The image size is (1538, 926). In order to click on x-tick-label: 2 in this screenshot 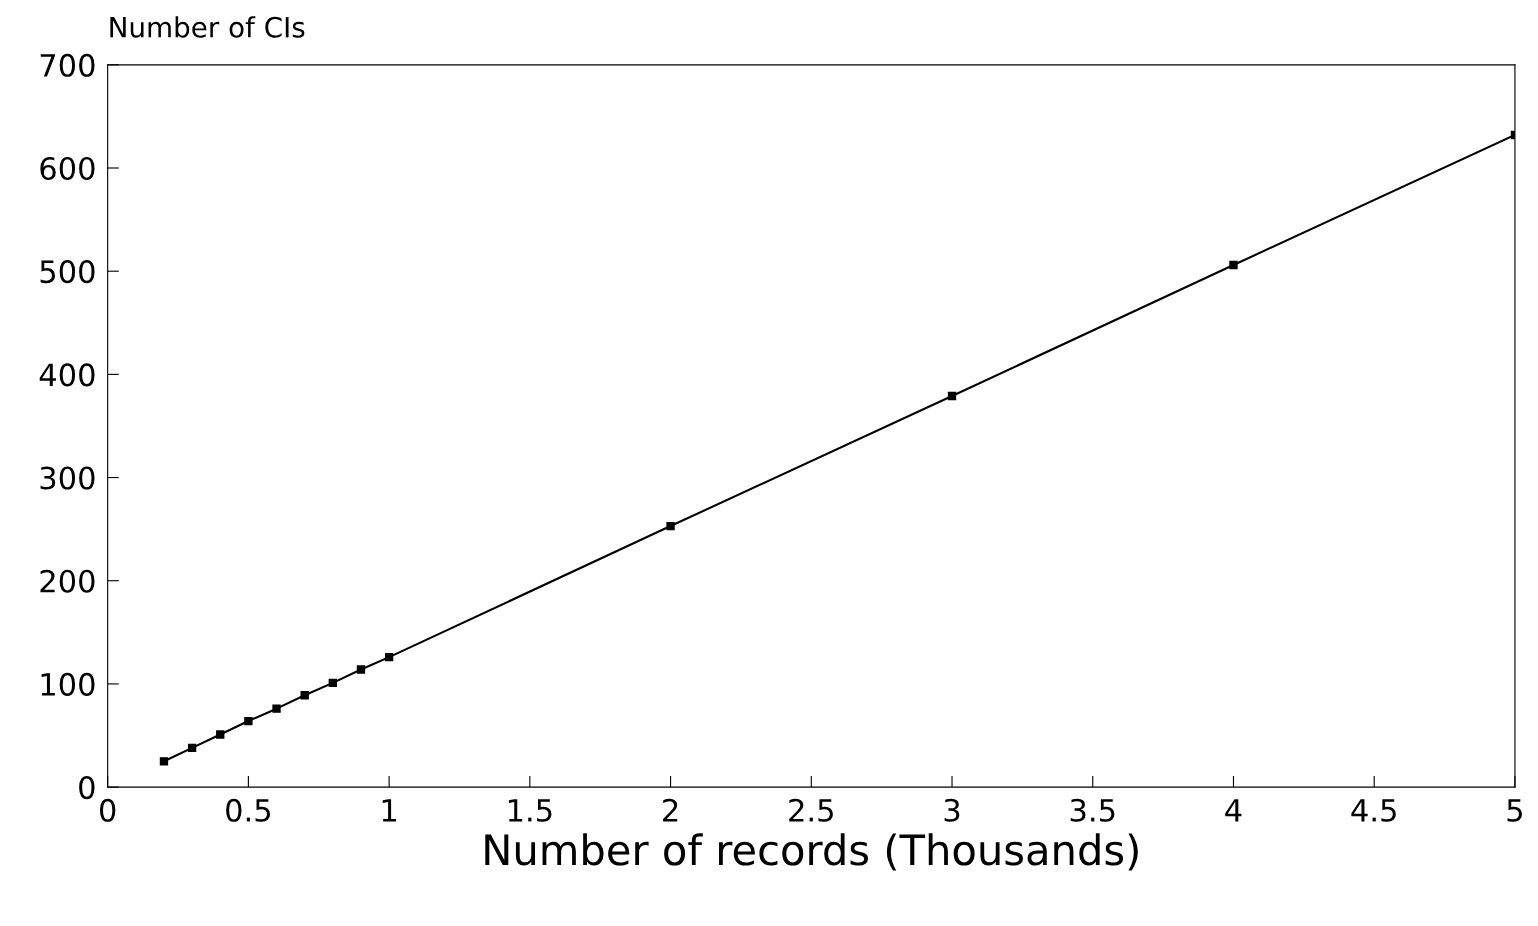, I will do `click(670, 810)`.